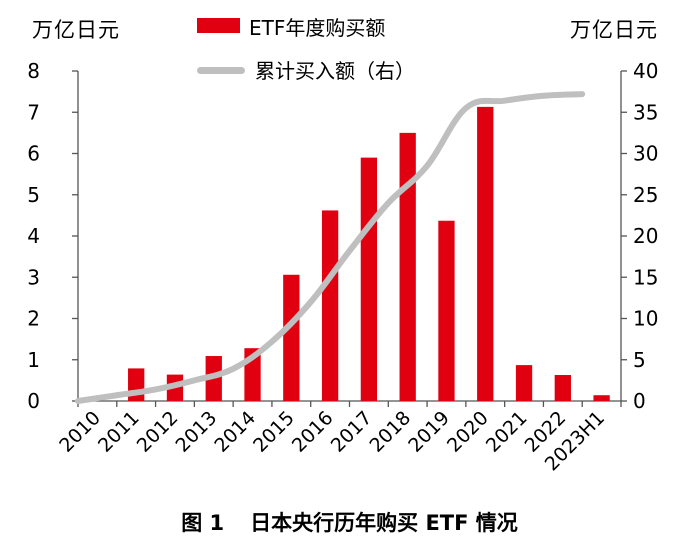  I want to click on x-tick-label: 2016, so click(313, 432).